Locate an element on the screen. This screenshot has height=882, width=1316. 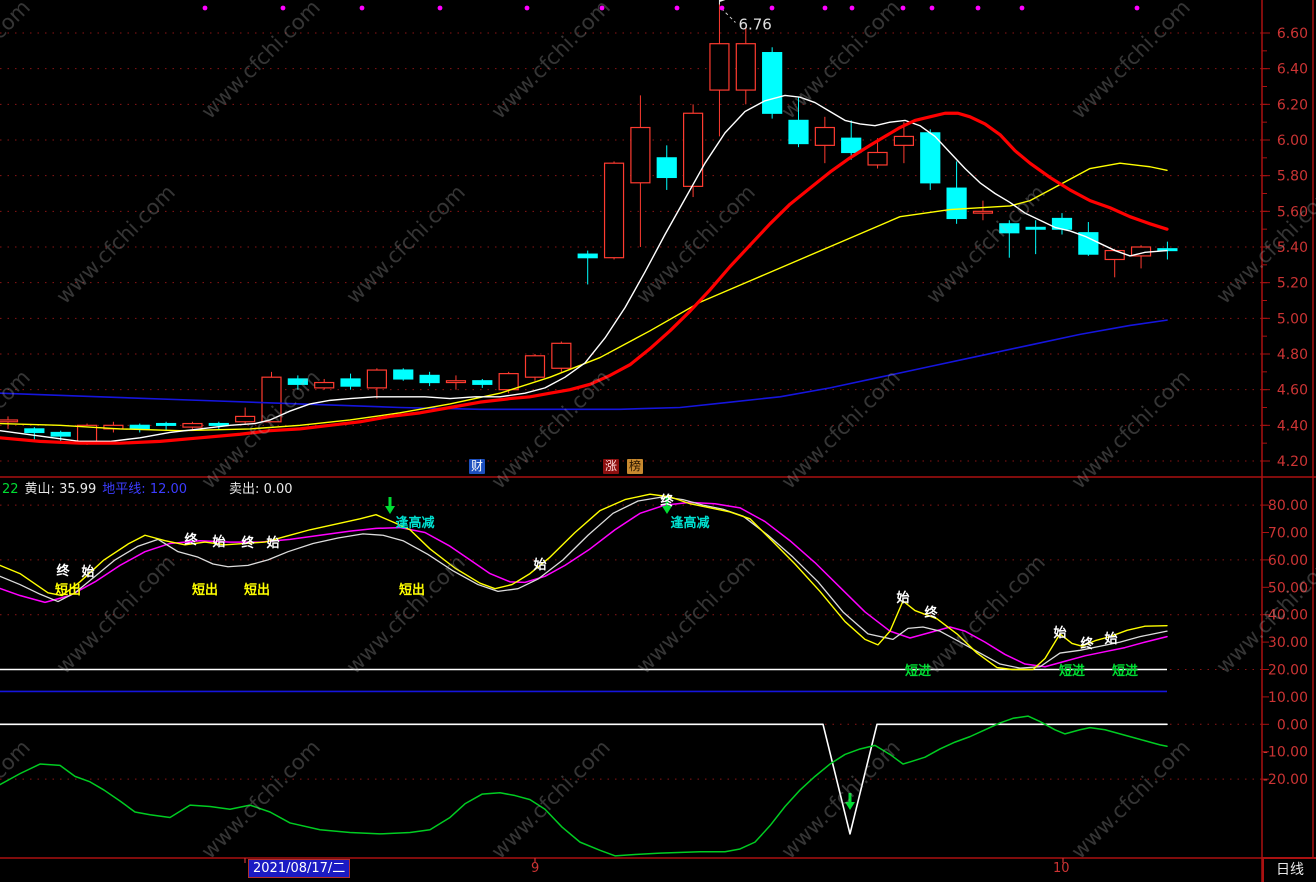
month-label-sep: 9 is located at coordinates (535, 868).